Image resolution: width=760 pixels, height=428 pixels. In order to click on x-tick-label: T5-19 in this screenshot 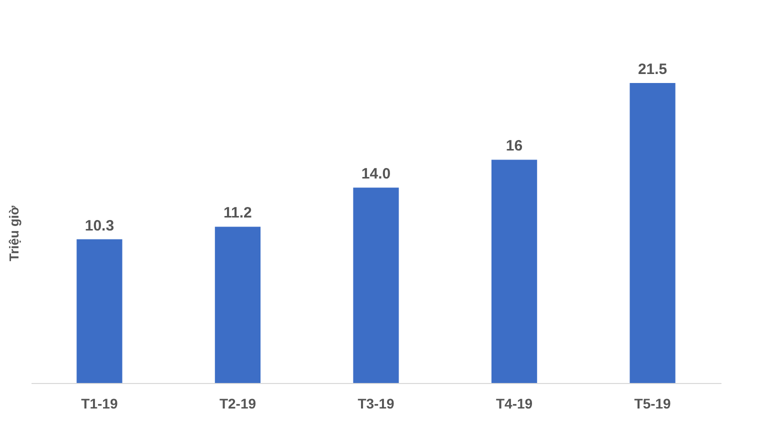, I will do `click(653, 404)`.